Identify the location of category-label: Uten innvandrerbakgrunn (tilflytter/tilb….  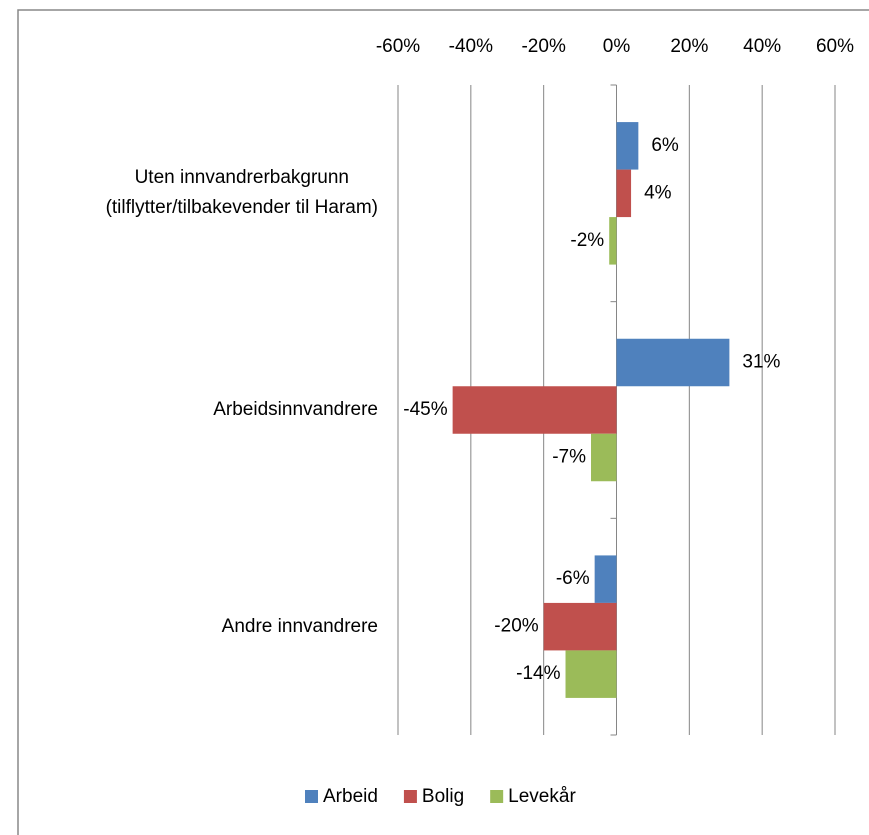
(241, 193).